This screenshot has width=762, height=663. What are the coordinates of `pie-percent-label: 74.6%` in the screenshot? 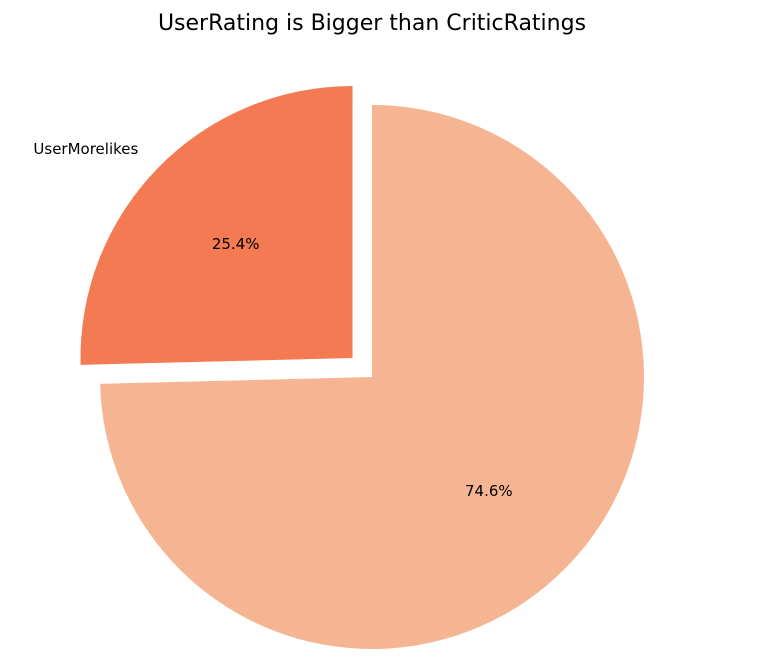 It's located at (489, 491).